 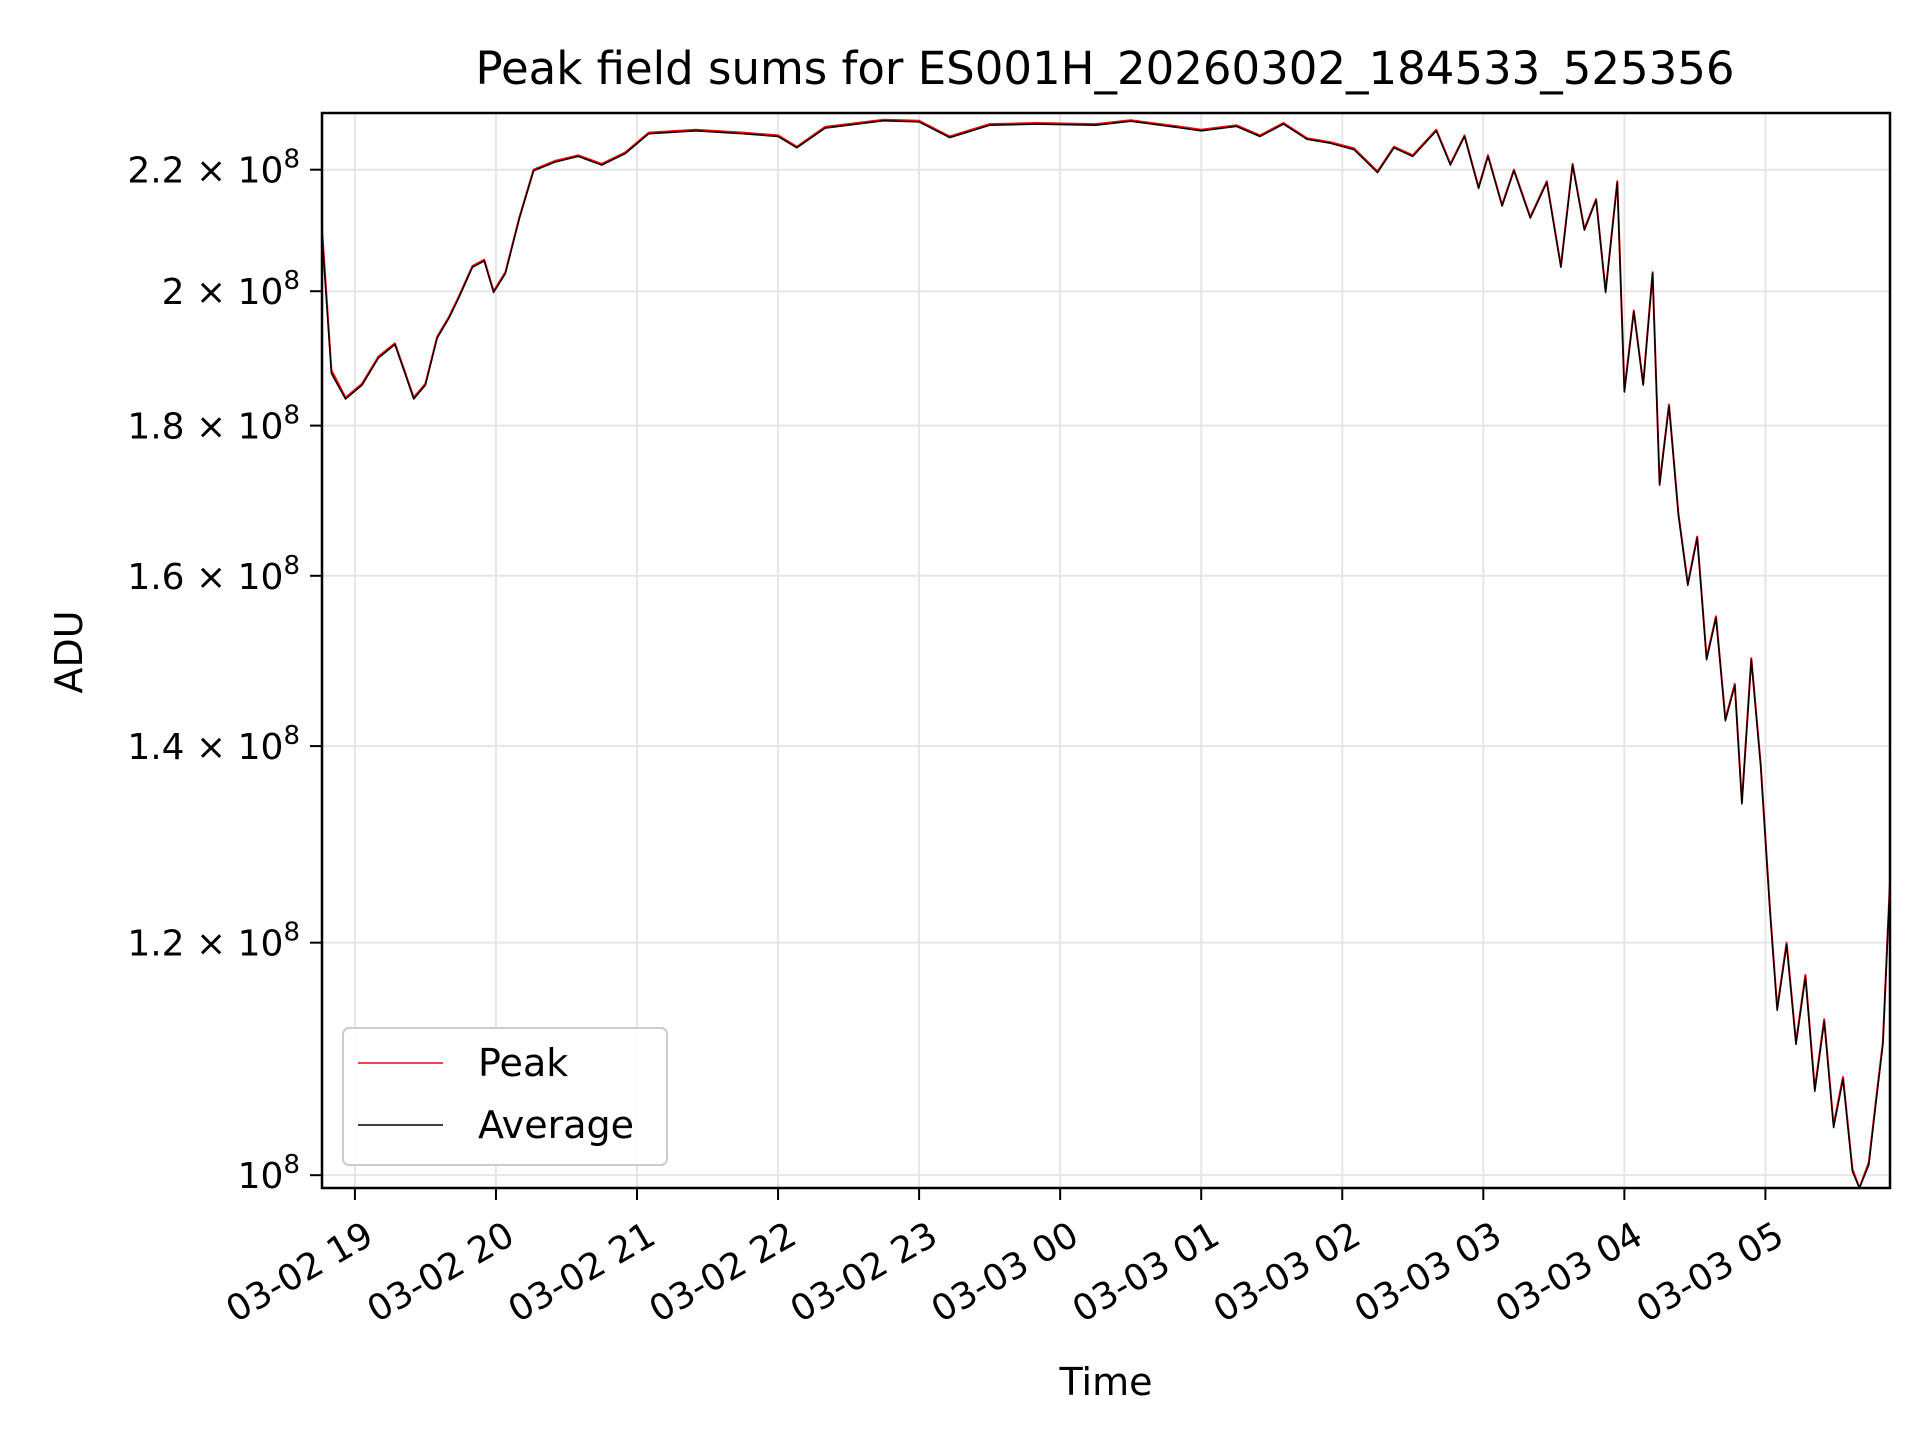 What do you see at coordinates (556, 1125) in the screenshot?
I see `legend-average-label: Average` at bounding box center [556, 1125].